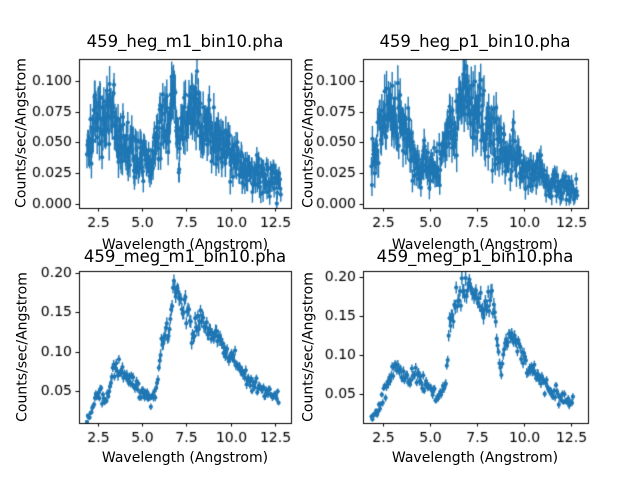  I want to click on ylabel-meg-p1: Counts/sec/Angstrom, so click(308, 347).